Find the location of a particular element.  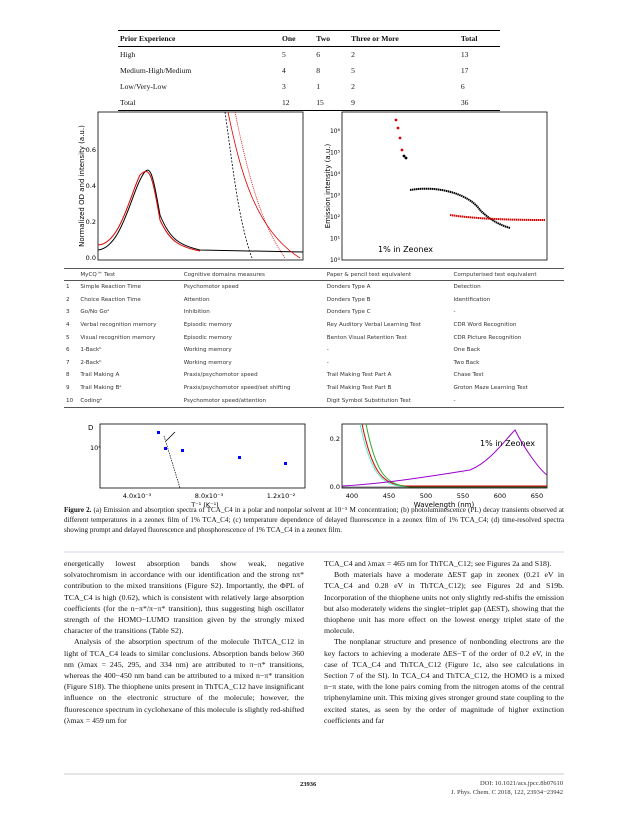

table-cell: Donders Type B is located at coordinates (348, 299).